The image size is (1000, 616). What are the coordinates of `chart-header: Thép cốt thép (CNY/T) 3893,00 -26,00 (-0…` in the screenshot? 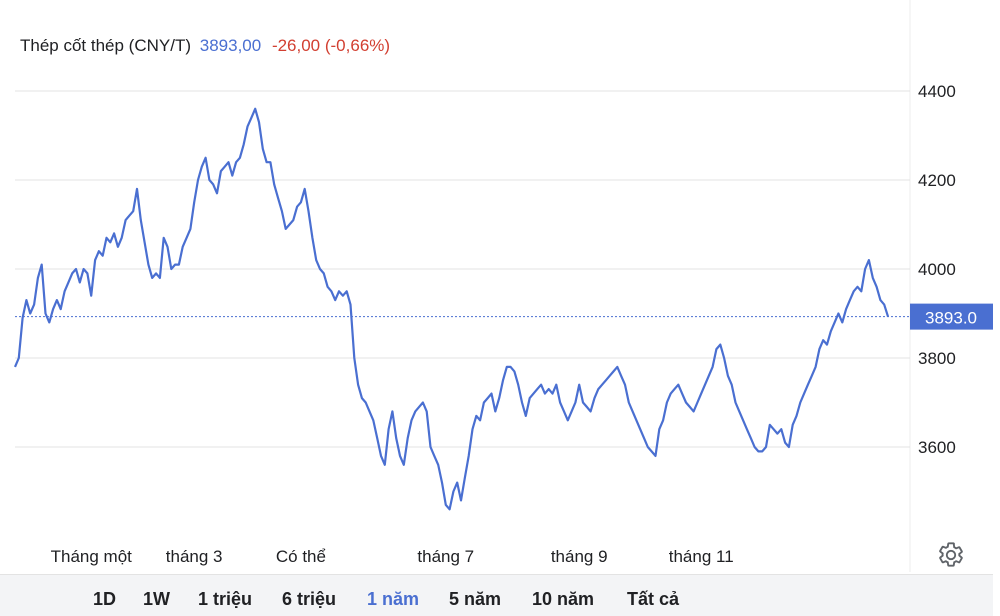 It's located at (205, 46).